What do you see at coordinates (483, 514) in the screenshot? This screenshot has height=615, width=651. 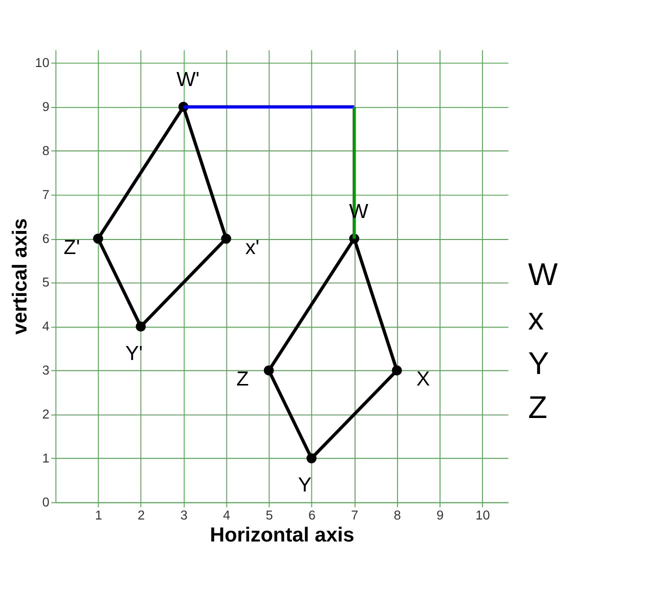 I see `x-tick-label: 10` at bounding box center [483, 514].